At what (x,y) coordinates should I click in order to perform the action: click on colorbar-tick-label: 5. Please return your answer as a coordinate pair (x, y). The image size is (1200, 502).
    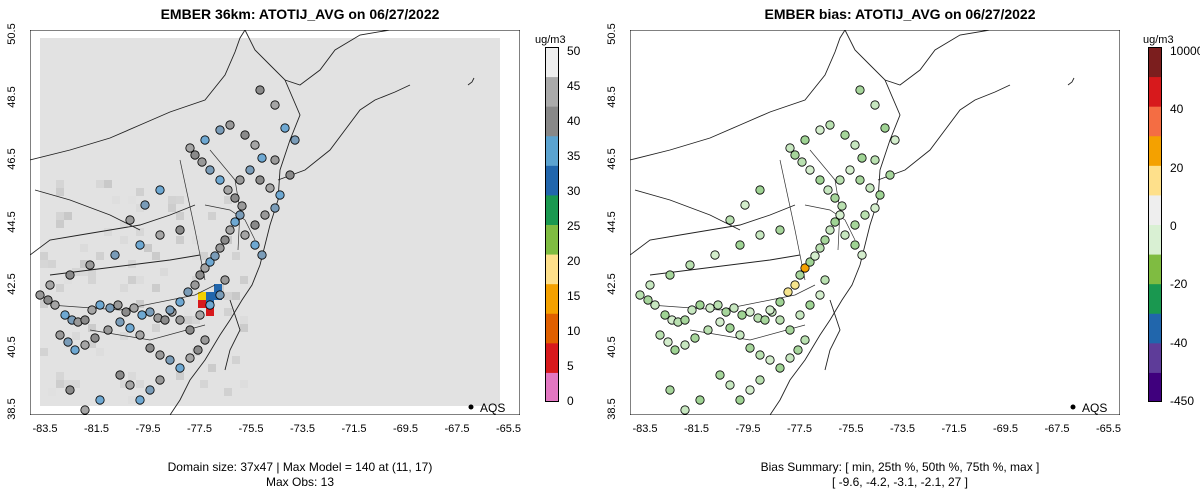
    Looking at the image, I should click on (570, 366).